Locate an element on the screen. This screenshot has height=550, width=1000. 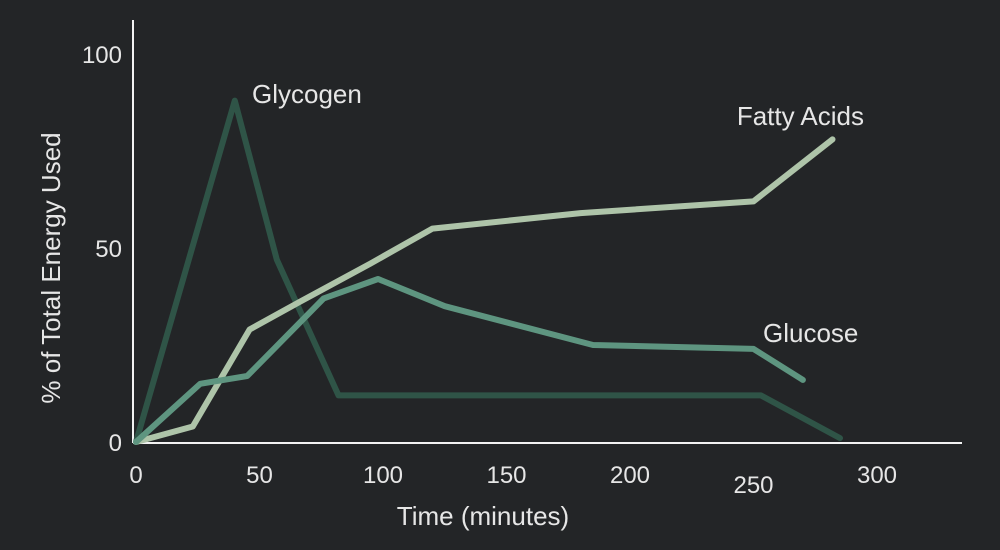
y-tick-label-50: 50 is located at coordinates (108, 249).